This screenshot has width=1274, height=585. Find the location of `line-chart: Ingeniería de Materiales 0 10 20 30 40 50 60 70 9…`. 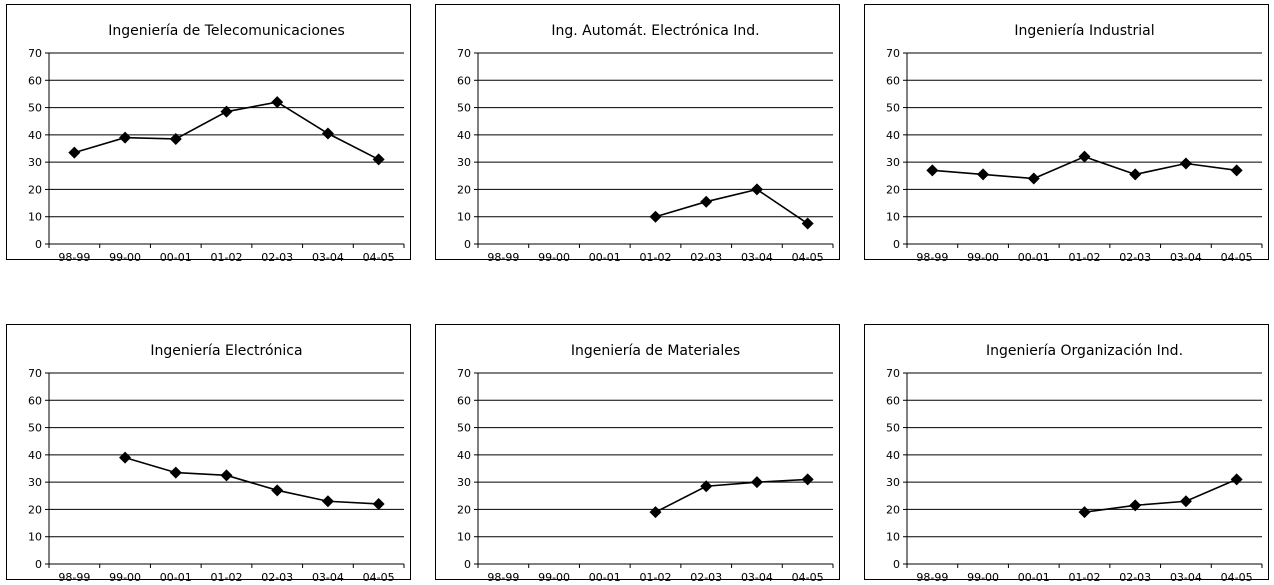

line-chart: Ingeniería de Materiales 0 10 20 30 40 50 60 70 9… is located at coordinates (645, 462).